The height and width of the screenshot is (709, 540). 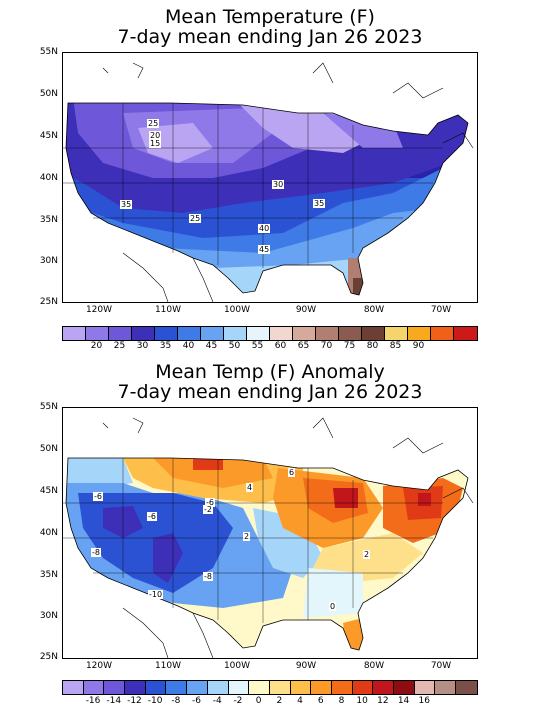 What do you see at coordinates (367, 554) in the screenshot?
I see `map2-contour-label: 2` at bounding box center [367, 554].